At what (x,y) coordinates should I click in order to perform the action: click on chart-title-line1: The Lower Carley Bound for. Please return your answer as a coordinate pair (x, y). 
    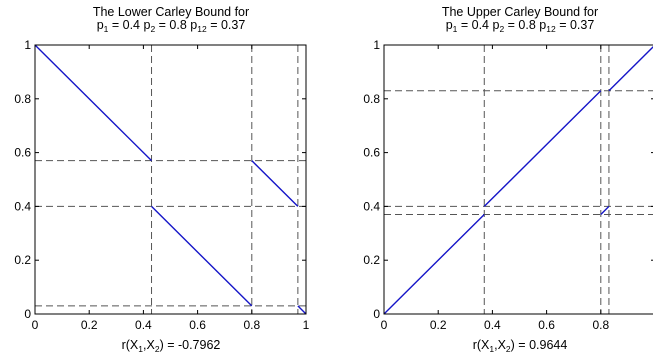
    Looking at the image, I should click on (171, 12).